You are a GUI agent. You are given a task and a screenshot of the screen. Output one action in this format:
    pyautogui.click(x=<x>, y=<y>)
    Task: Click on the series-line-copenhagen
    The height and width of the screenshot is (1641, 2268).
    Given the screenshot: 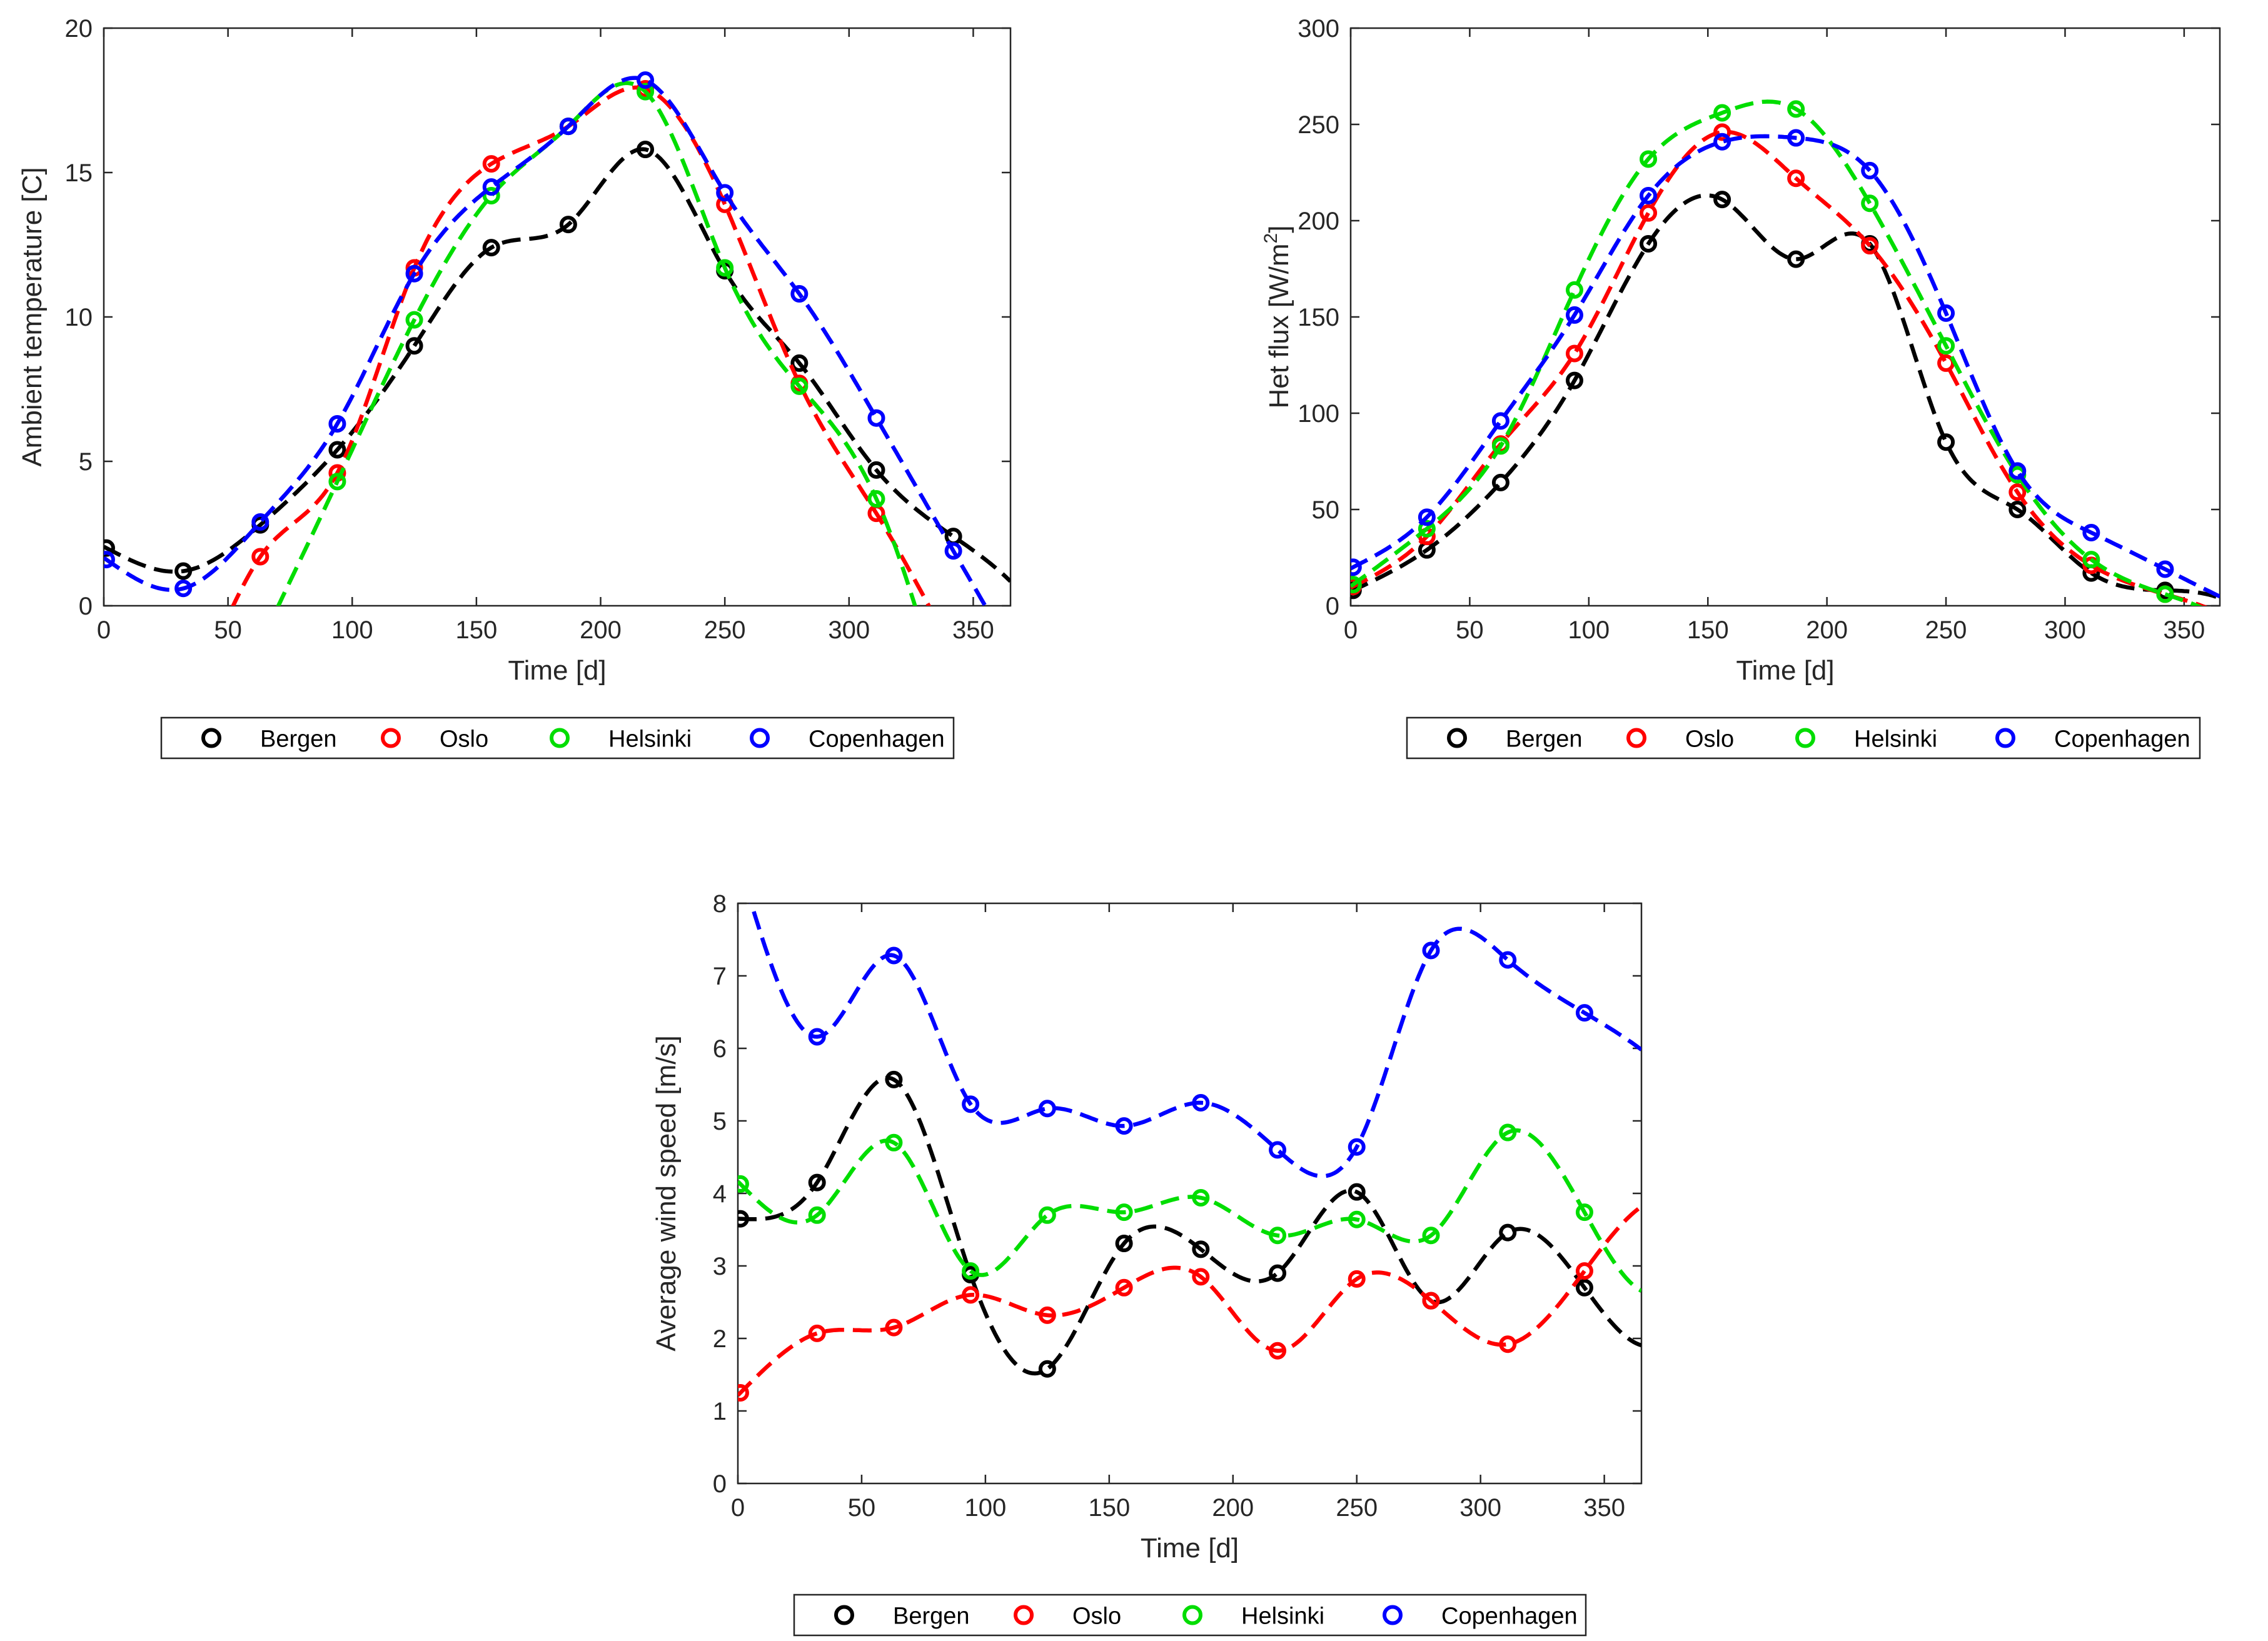 What is the action you would take?
    pyautogui.click(x=1786, y=366)
    